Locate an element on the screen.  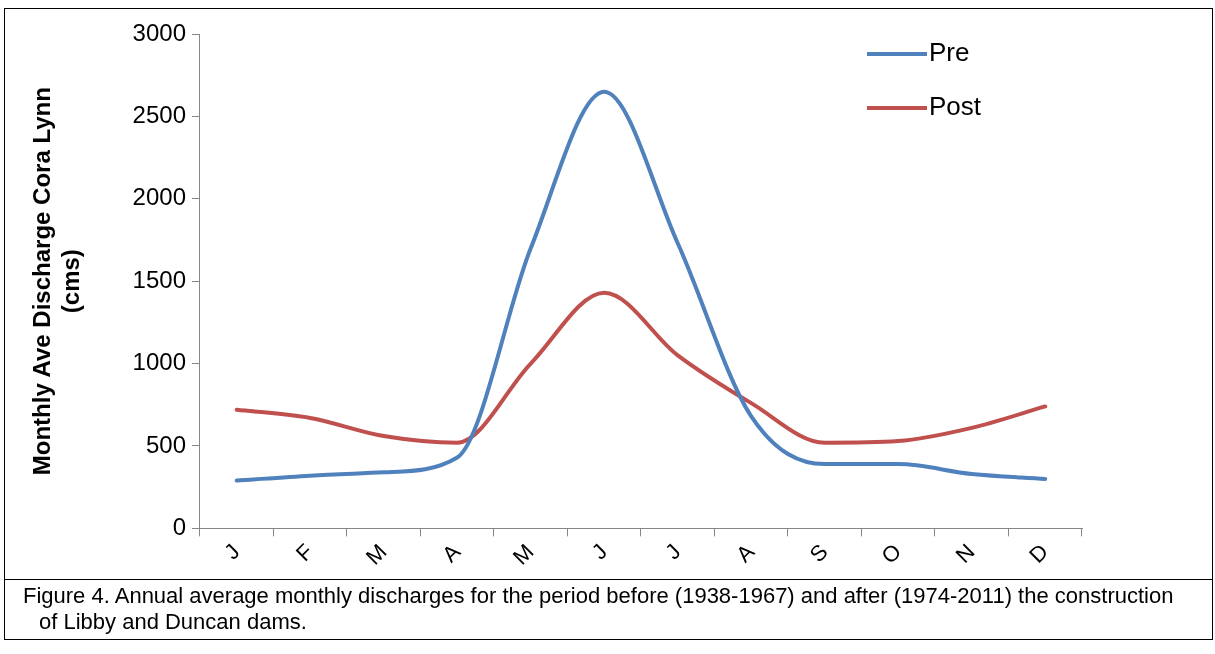
x-tick-label: D is located at coordinates (1039, 553).